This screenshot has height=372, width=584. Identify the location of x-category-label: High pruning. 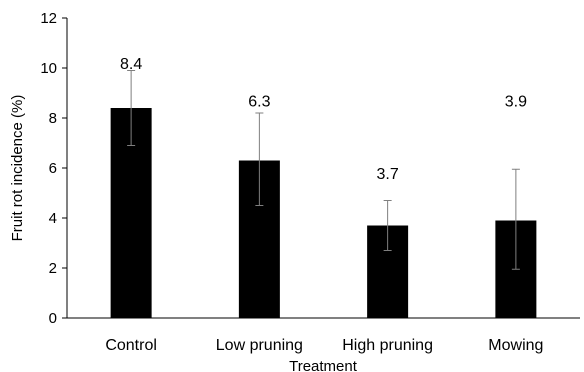
(387, 345).